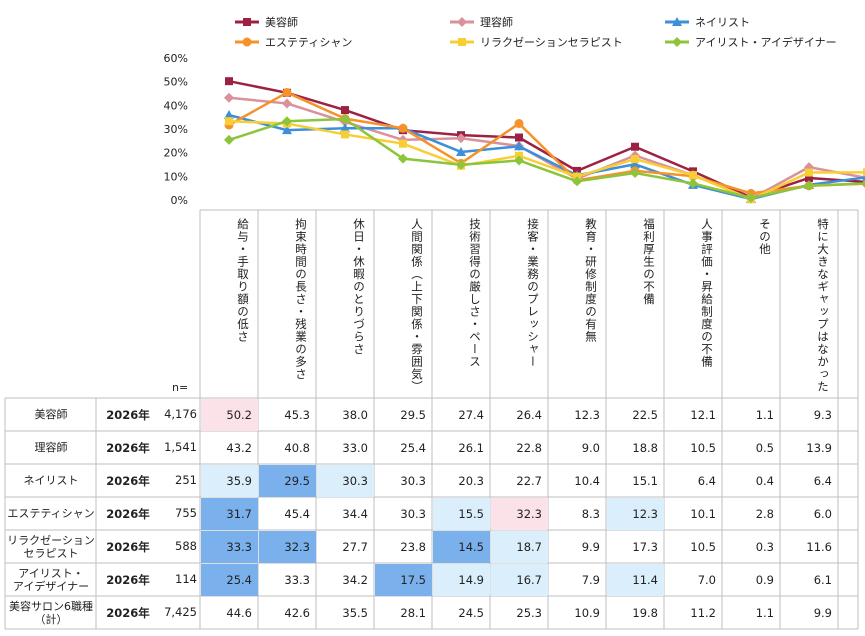  Describe the element at coordinates (496, 22) in the screenshot. I see `legend-label: 理容師` at that location.